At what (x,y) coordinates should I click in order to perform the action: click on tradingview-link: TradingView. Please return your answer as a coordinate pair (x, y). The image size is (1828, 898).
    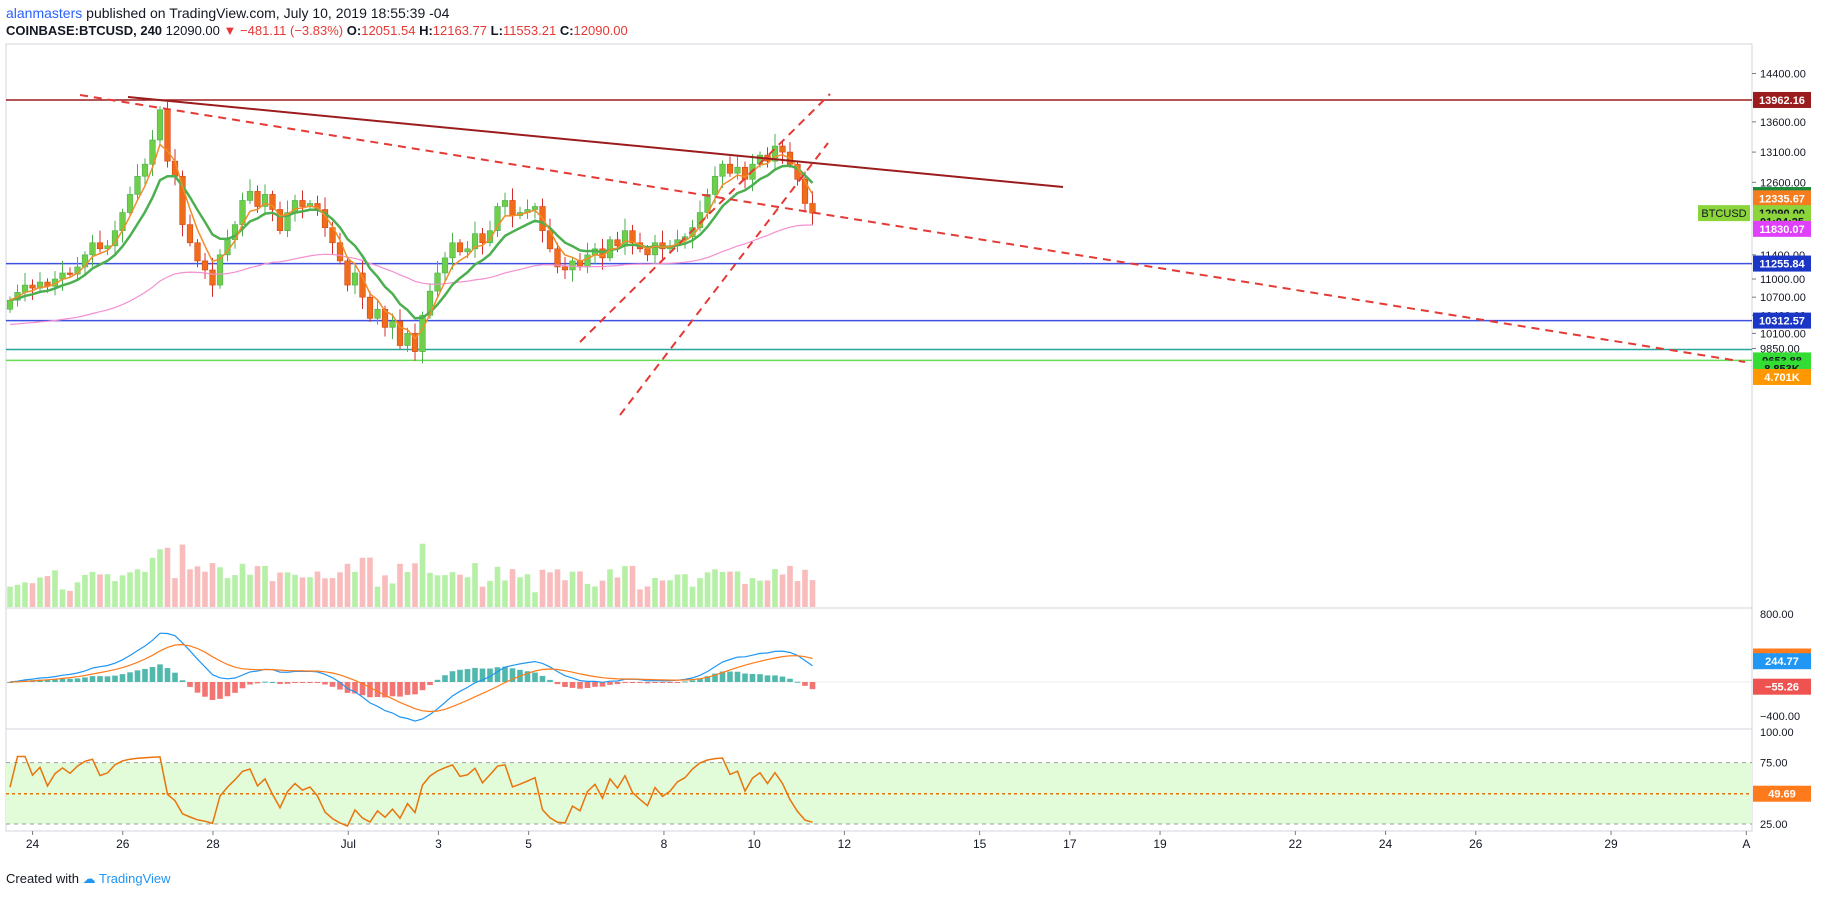
    Looking at the image, I should click on (135, 878).